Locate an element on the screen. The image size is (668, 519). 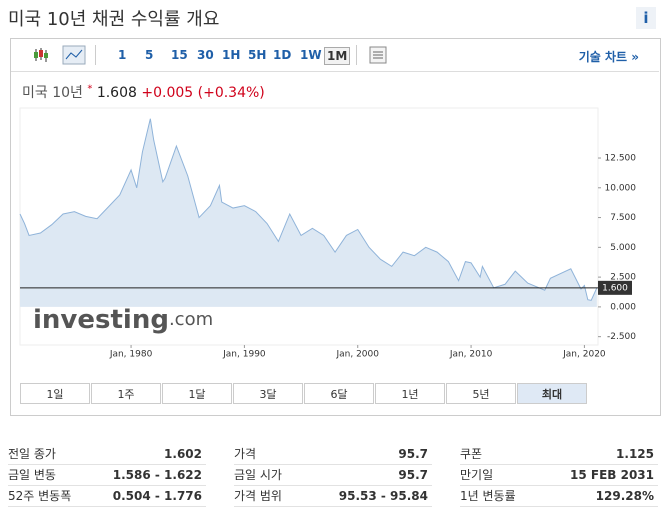
y-tick-label: -2.500 is located at coordinates (621, 337).